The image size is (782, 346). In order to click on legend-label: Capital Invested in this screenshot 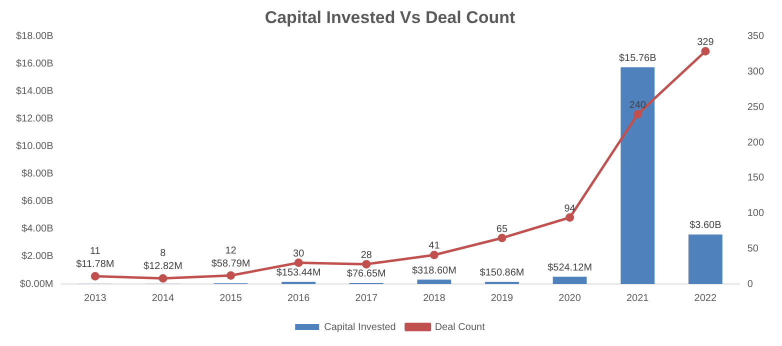, I will do `click(360, 327)`.